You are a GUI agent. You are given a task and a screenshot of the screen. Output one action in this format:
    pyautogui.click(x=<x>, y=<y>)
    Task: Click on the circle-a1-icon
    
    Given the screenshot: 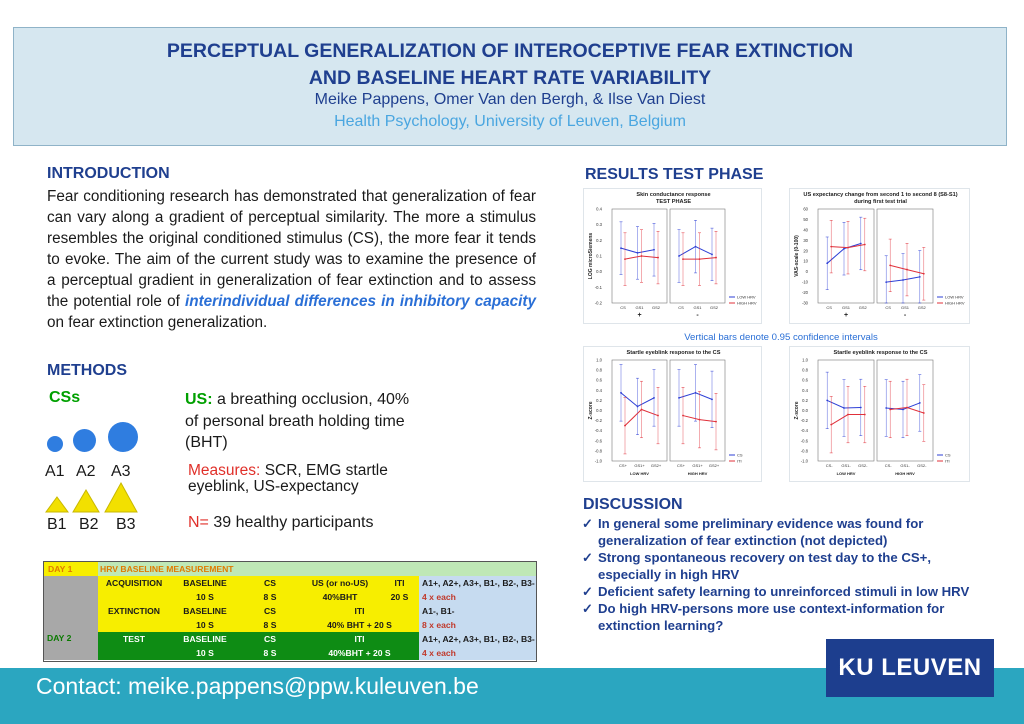 What is the action you would take?
    pyautogui.click(x=55, y=444)
    